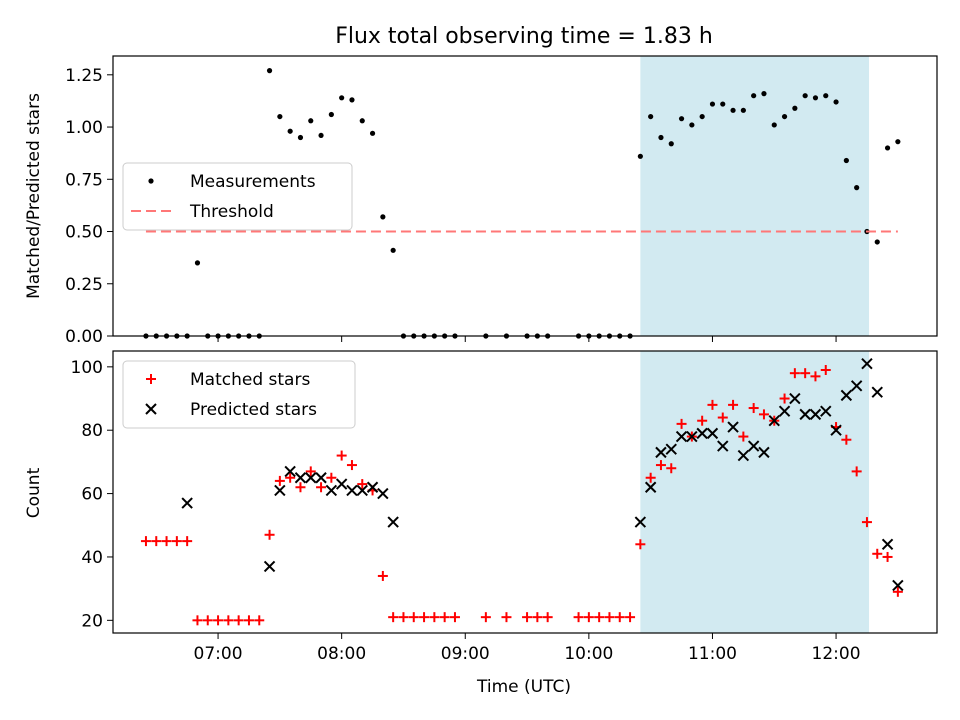 This screenshot has height=720, width=960. I want to click on y-tick-label: 40, so click(92, 558).